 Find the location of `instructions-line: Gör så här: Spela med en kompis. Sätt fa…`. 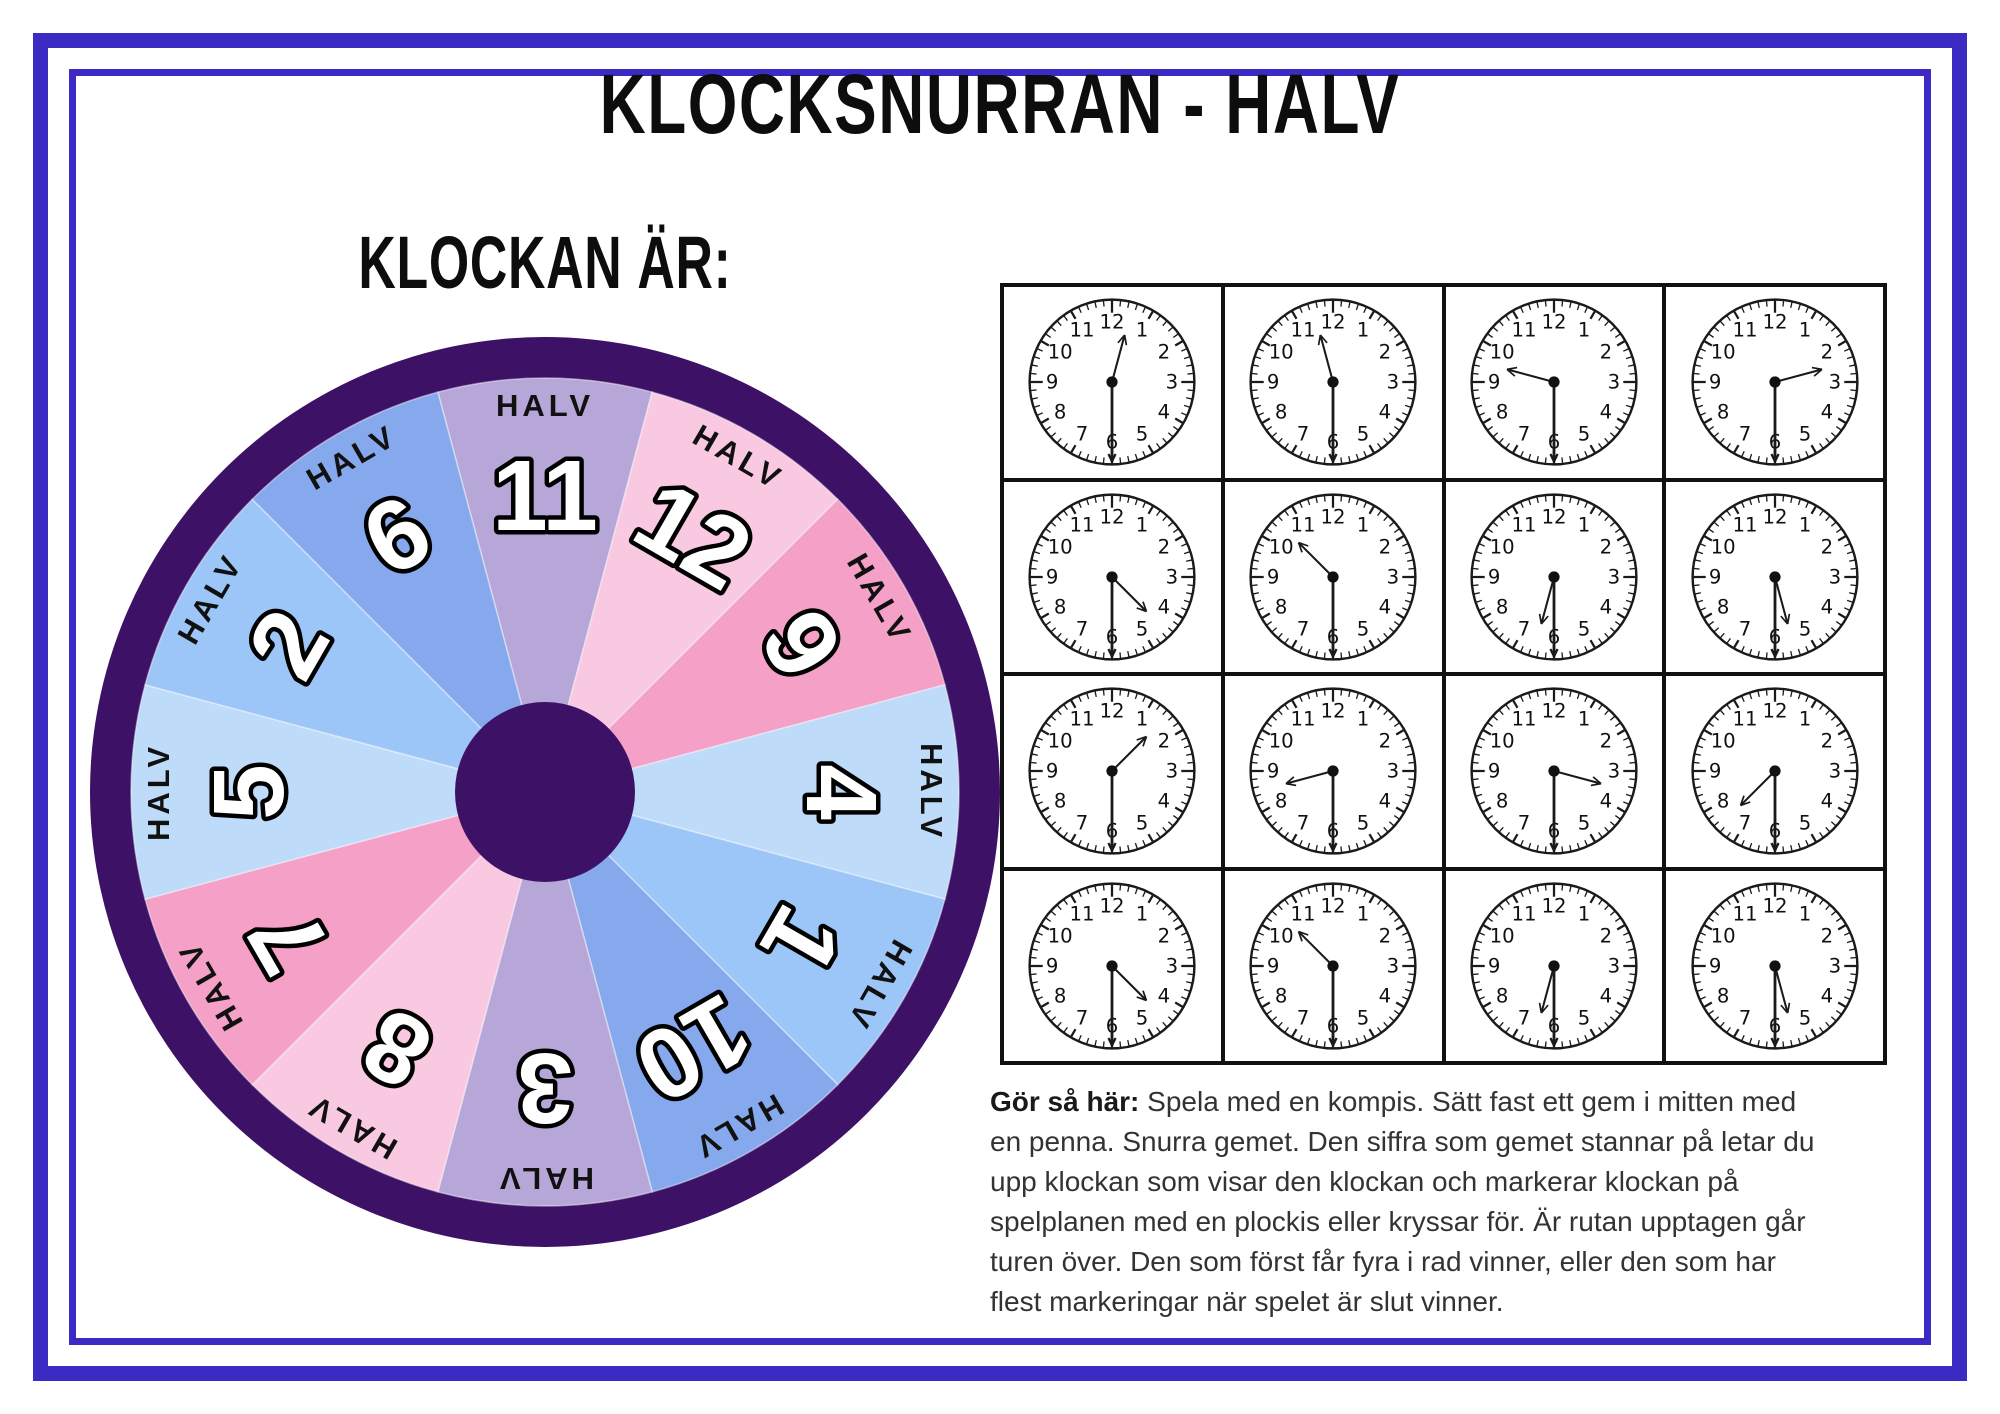

instructions-line: Gör så här: Spela med en kompis. Sätt fa… is located at coordinates (1393, 1101).